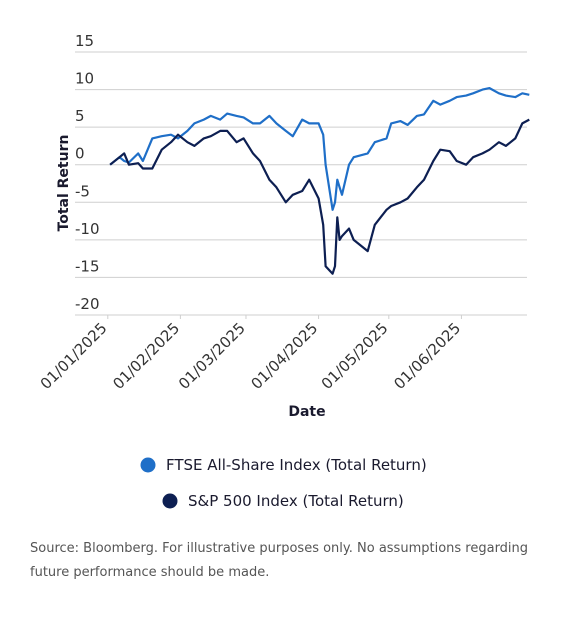 This screenshot has height=622, width=570. I want to click on y-tick-label: 10, so click(84, 79).